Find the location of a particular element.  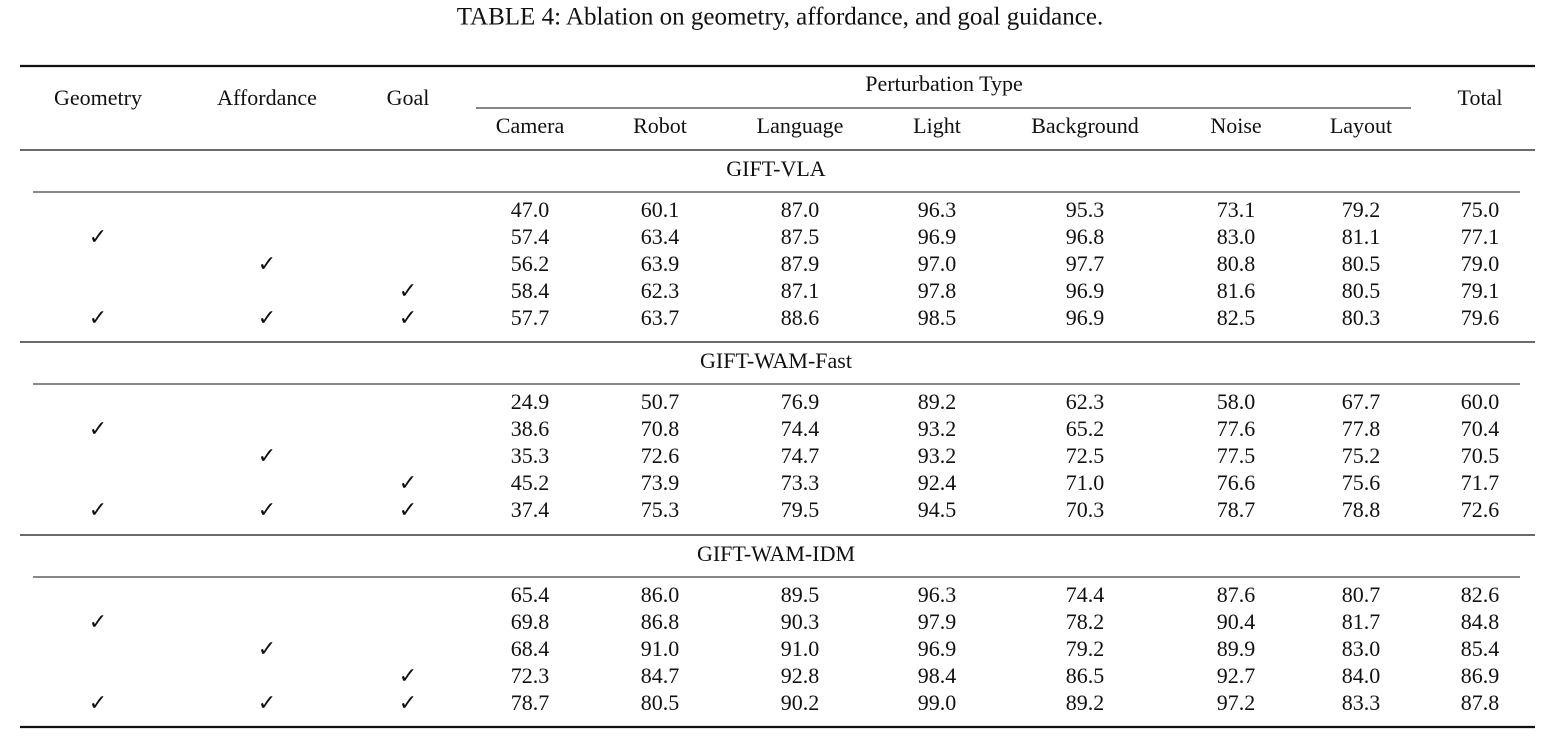

cell-value: 98.4 is located at coordinates (937, 675).